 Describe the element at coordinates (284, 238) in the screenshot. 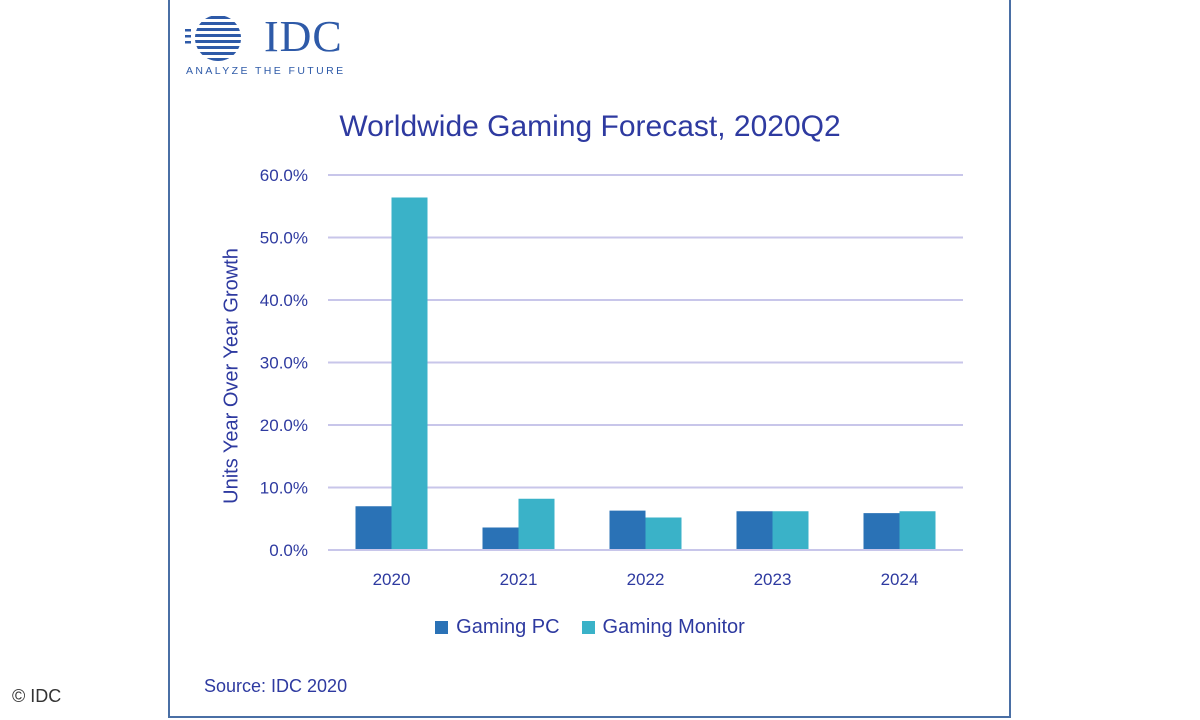

I see `y-tick-label: 50.0%` at that location.